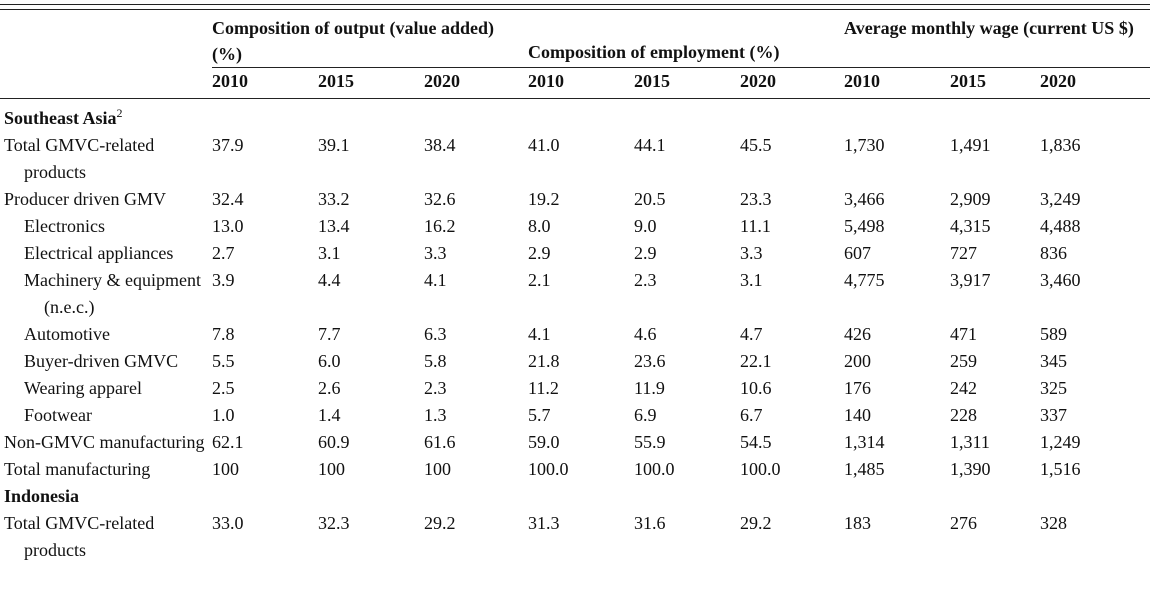  Describe the element at coordinates (223, 361) in the screenshot. I see `table-cell: 5.5` at that location.